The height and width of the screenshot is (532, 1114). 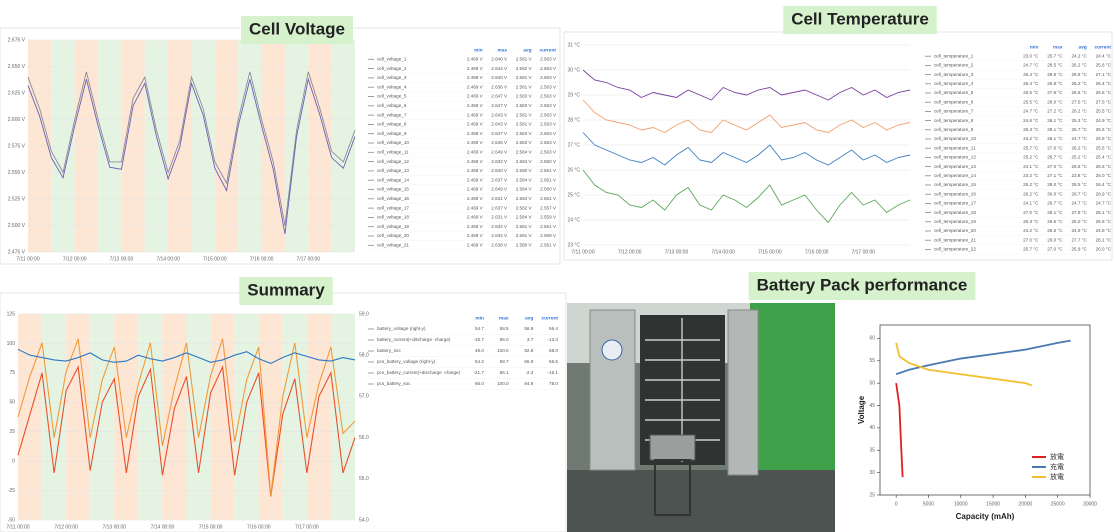 What do you see at coordinates (1058, 47) in the screenshot?
I see `table-header: max` at bounding box center [1058, 47].